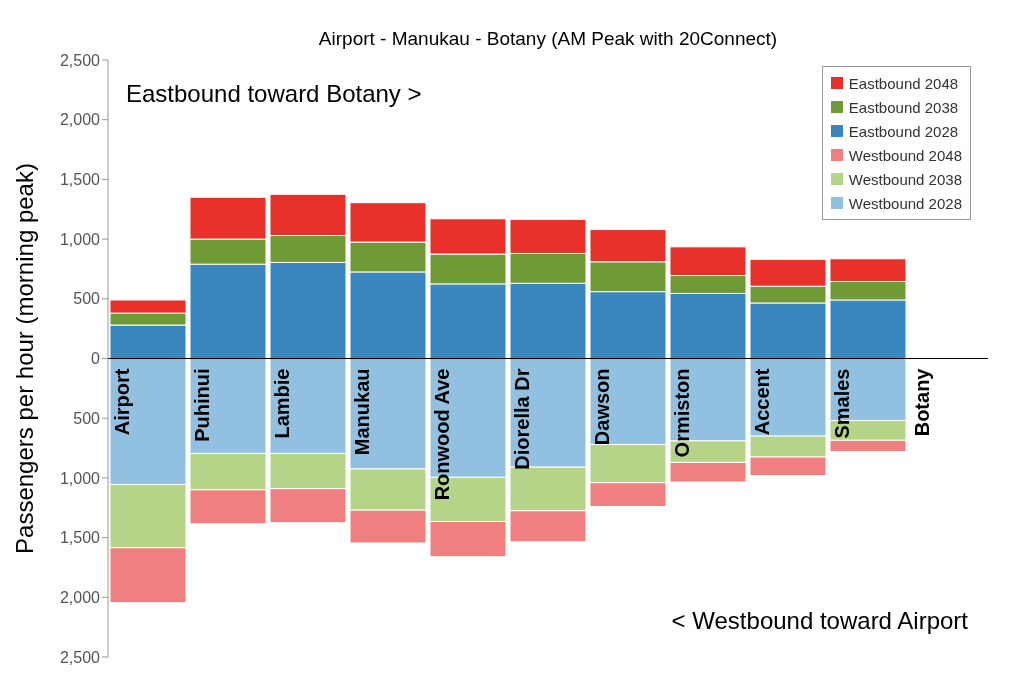 The height and width of the screenshot is (682, 1011). I want to click on x-tick-label: Ormiston, so click(682, 413).